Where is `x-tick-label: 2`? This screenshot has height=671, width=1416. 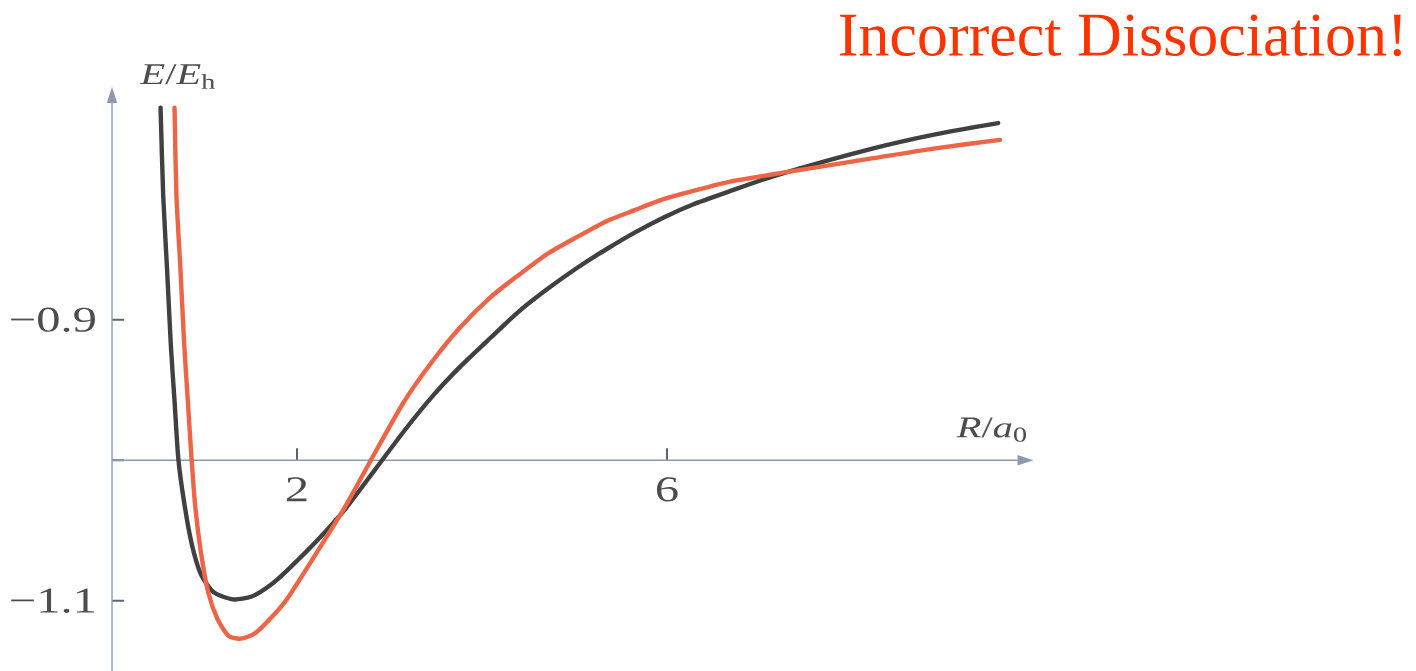
x-tick-label: 2 is located at coordinates (296, 489).